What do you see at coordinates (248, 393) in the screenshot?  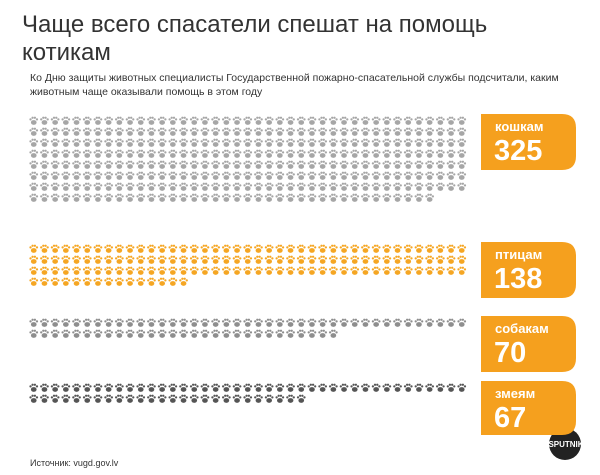 I see `pictogram` at bounding box center [248, 393].